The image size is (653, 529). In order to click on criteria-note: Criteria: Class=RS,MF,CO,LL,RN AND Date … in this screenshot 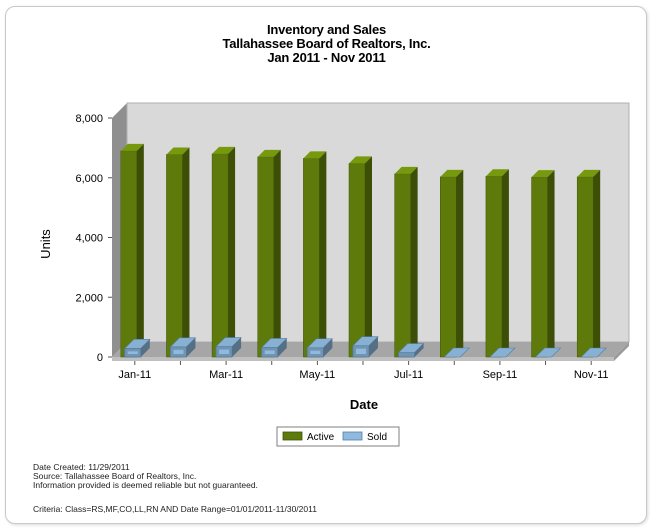, I will do `click(175, 509)`.